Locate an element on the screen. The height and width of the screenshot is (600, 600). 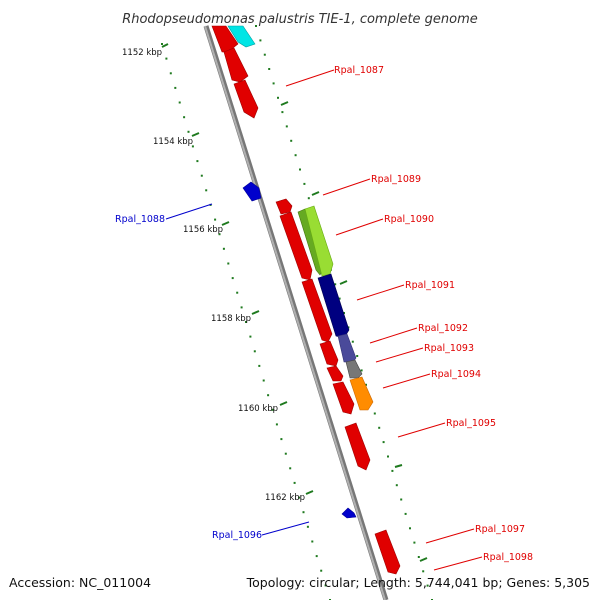
accession-text: Accession: NC_011004 is located at coordinates (80, 582).